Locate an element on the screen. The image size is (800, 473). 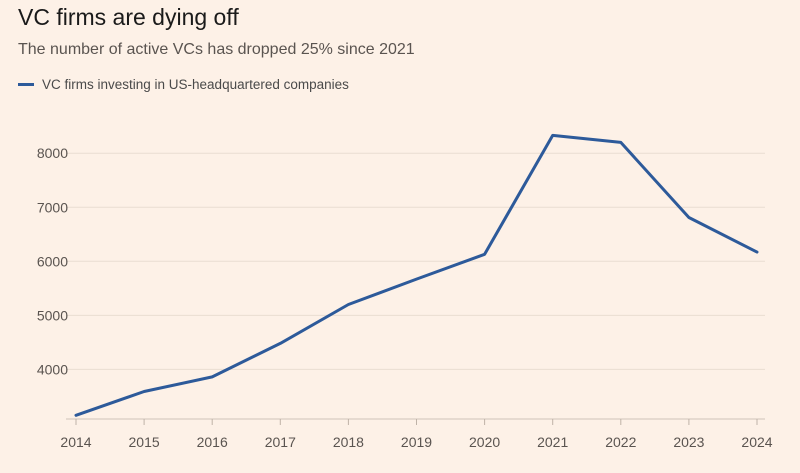
x-tick-label-2018: 2018 is located at coordinates (348, 442).